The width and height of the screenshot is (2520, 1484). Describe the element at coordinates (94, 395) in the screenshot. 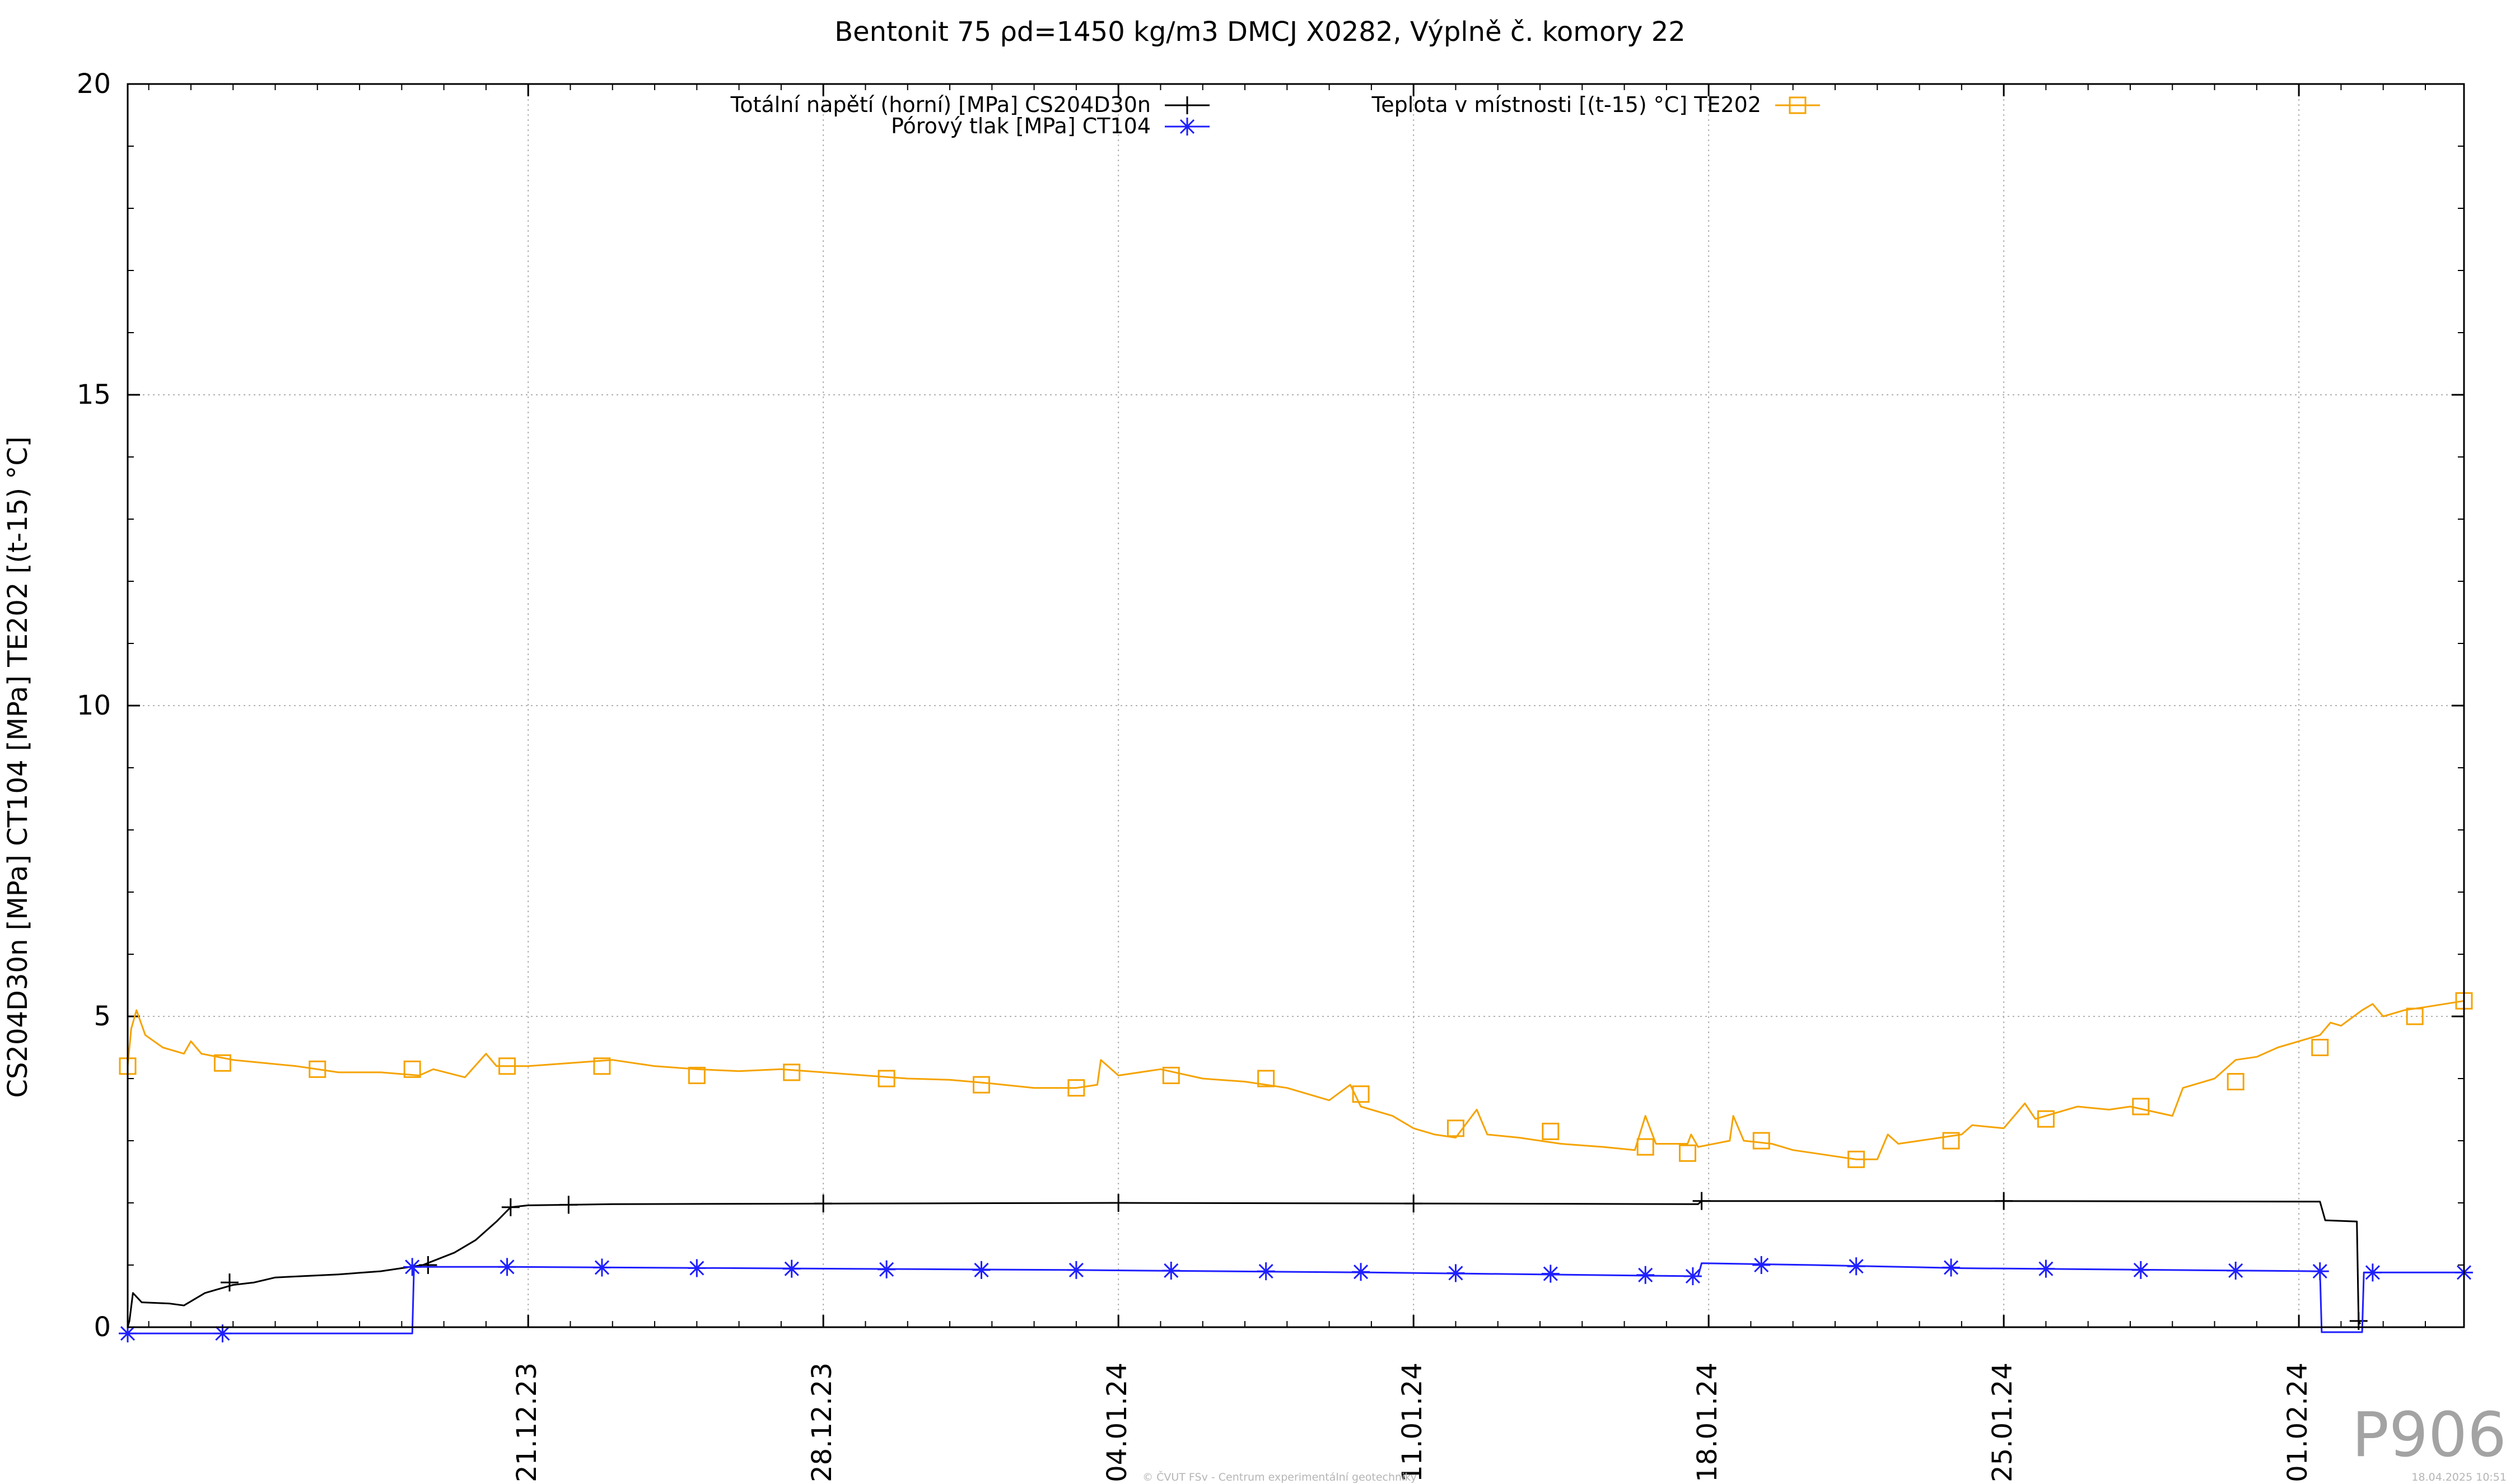

I see `y-tick-label: 15` at that location.